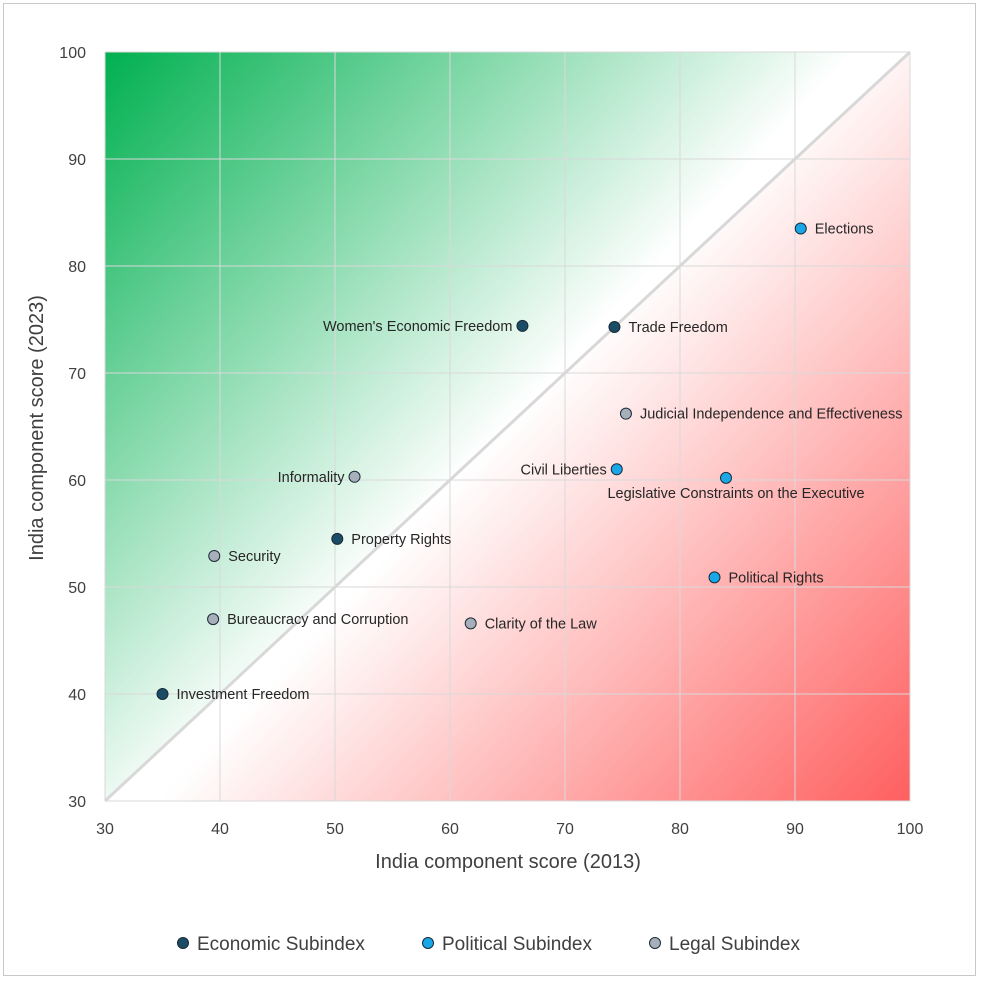 The image size is (981, 981). I want to click on legend-label: Legal Subindex, so click(734, 944).